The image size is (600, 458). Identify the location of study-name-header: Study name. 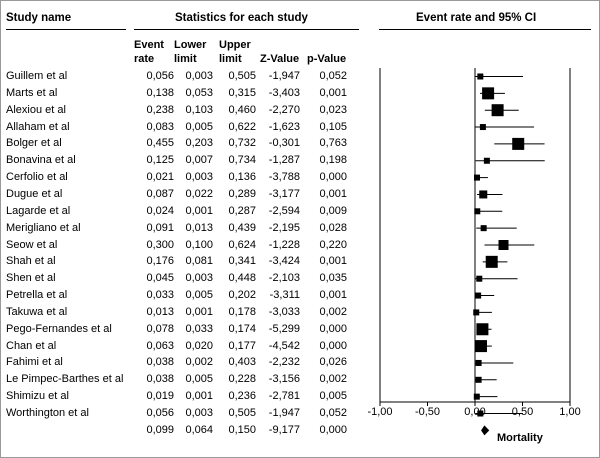
(39, 18).